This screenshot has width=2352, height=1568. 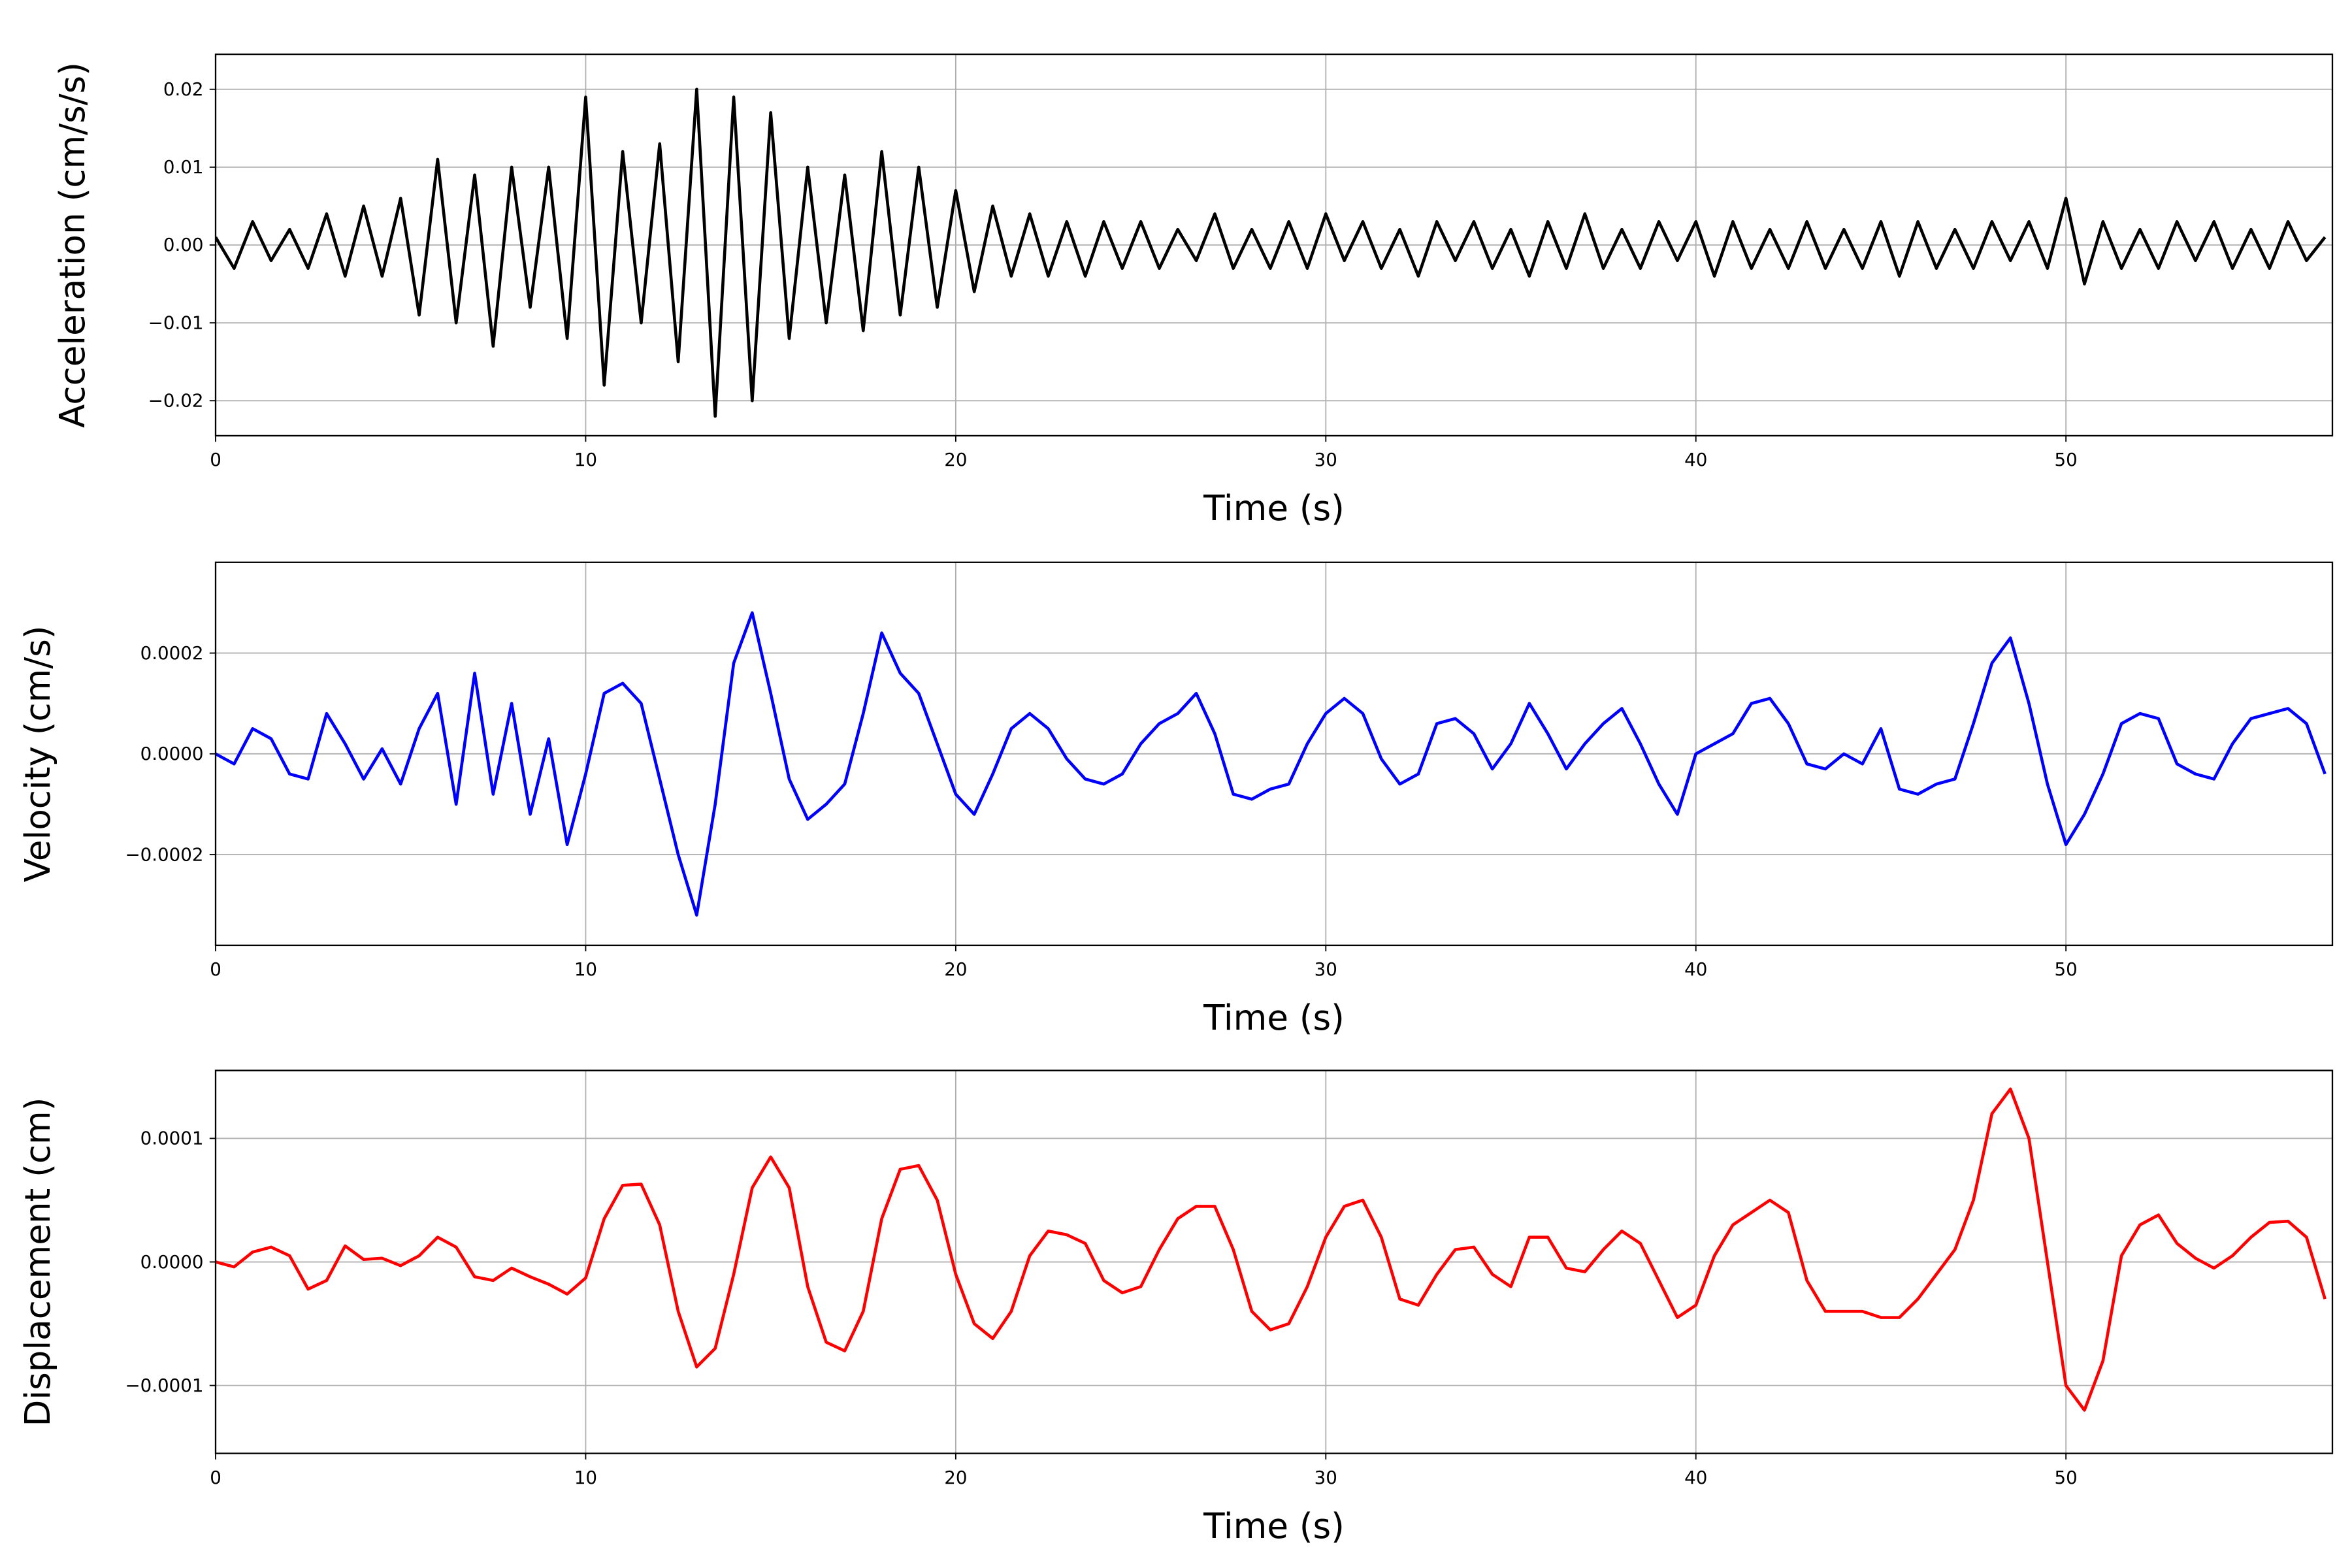 I want to click on y-tick-label: 0.02, so click(x=183, y=89).